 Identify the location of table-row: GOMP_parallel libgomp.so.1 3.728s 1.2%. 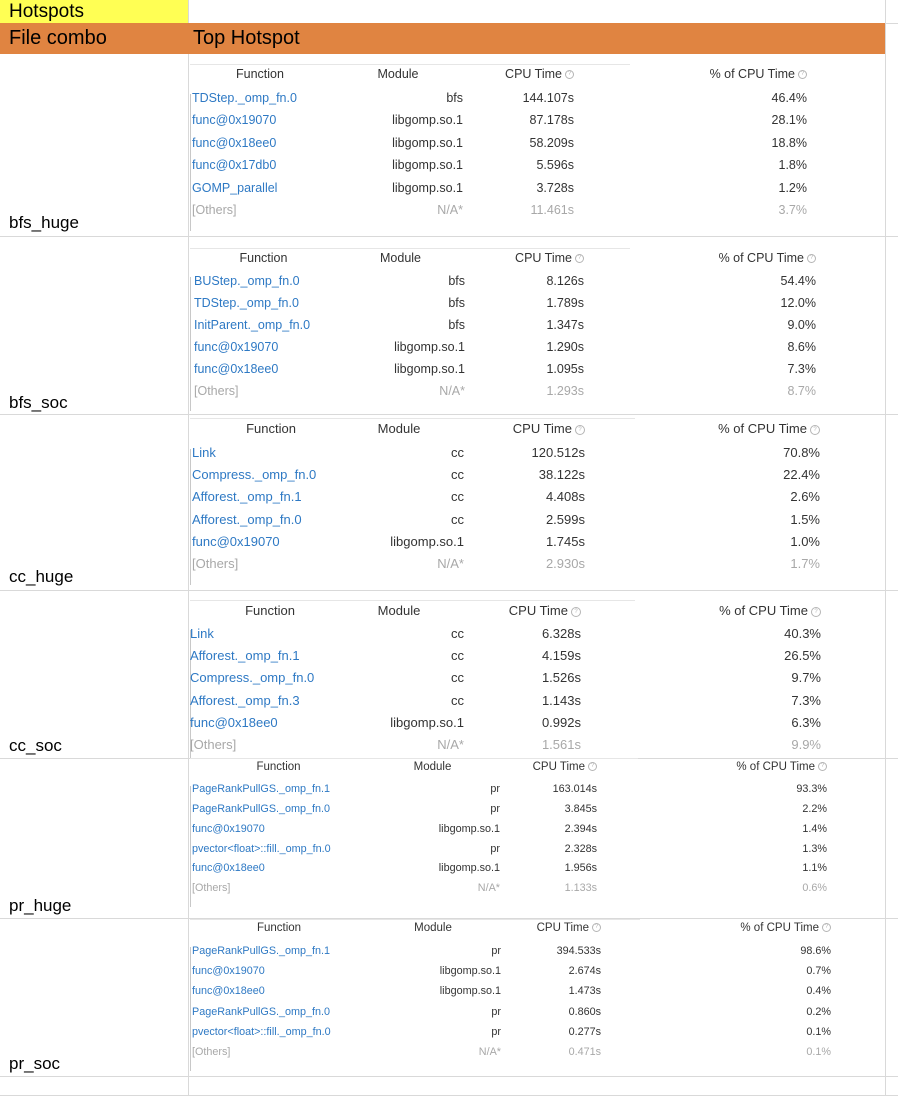
(498, 188).